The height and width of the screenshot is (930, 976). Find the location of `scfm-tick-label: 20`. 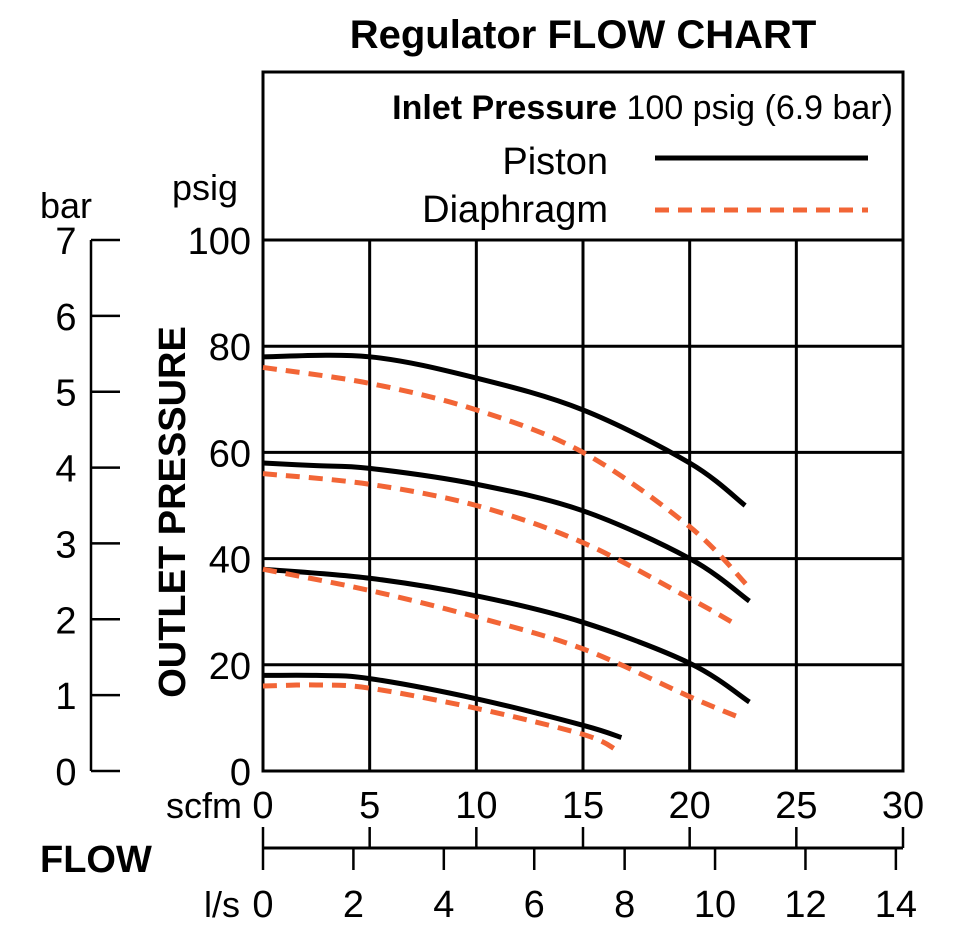

scfm-tick-label: 20 is located at coordinates (690, 806).